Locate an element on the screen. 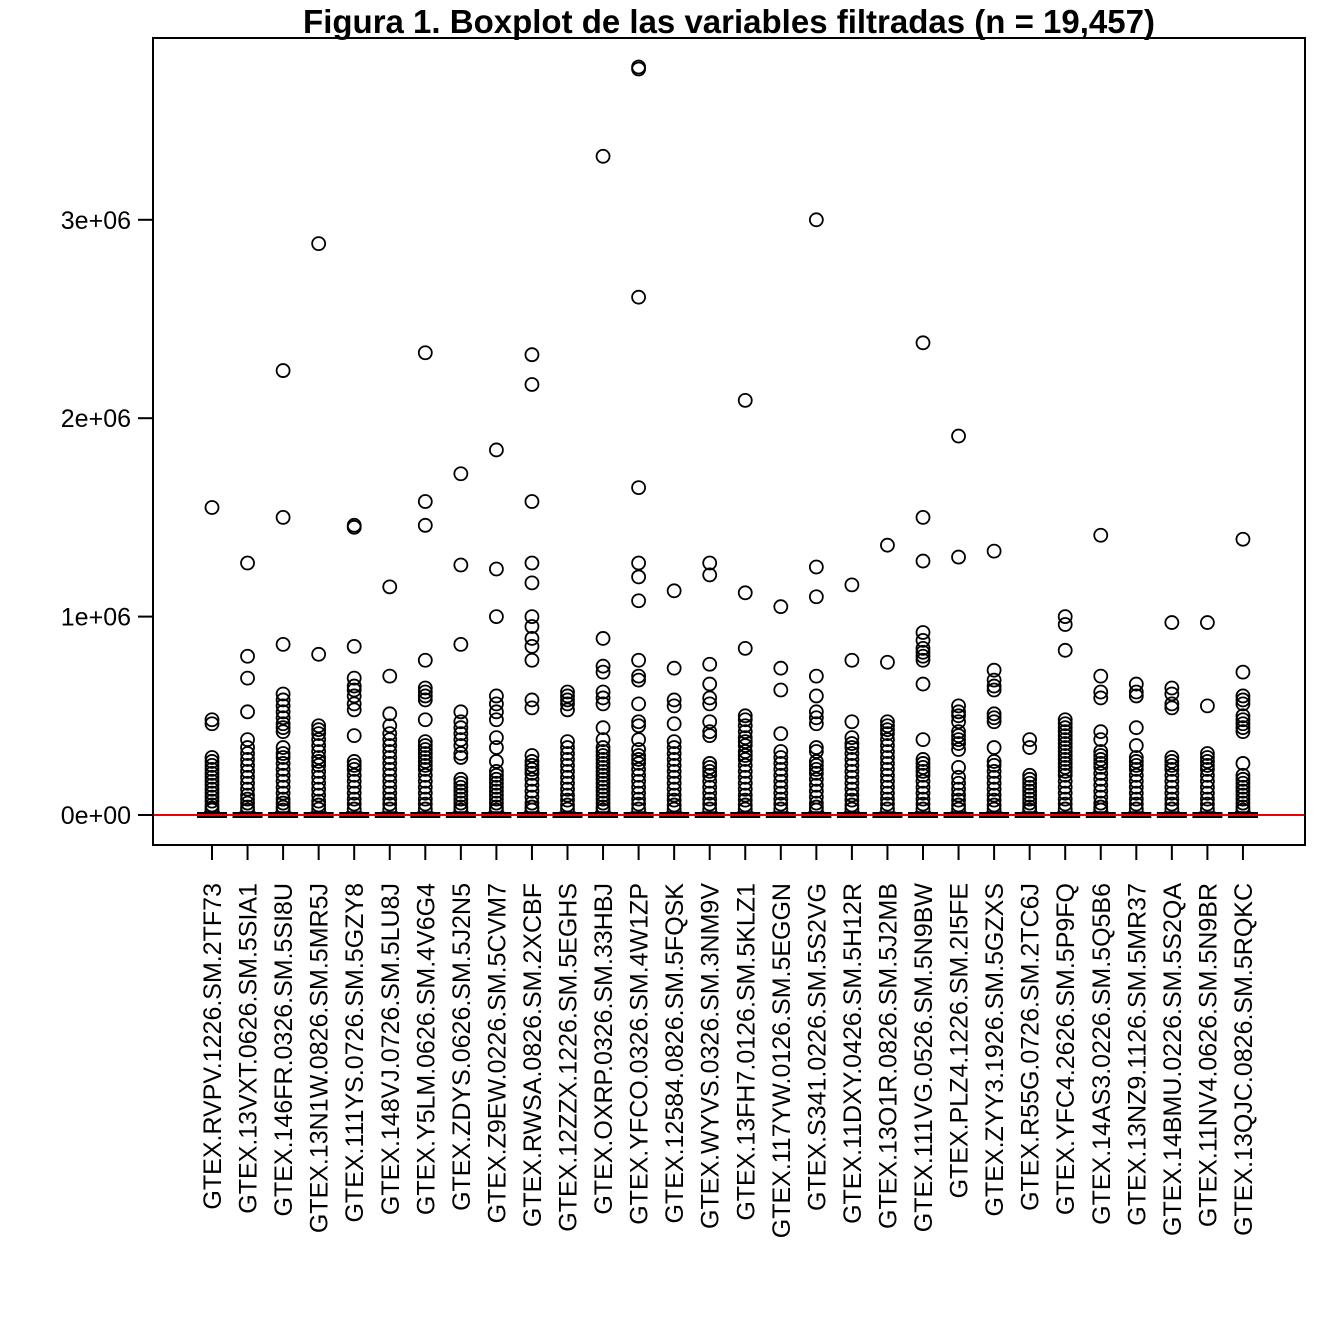 The width and height of the screenshot is (1344, 1344). x-tick-label: GTEX.148VJ.0726.SM.5LU8J is located at coordinates (391, 1049).